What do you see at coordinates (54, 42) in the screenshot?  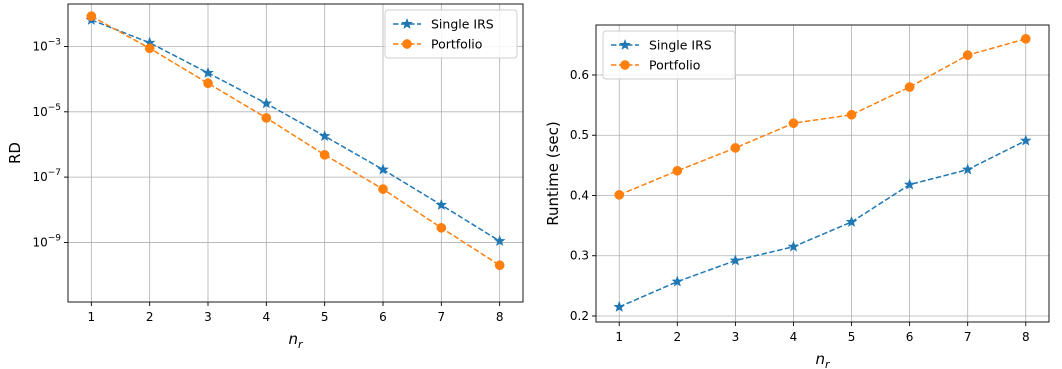 I see `y-tick-exponent: −3` at bounding box center [54, 42].